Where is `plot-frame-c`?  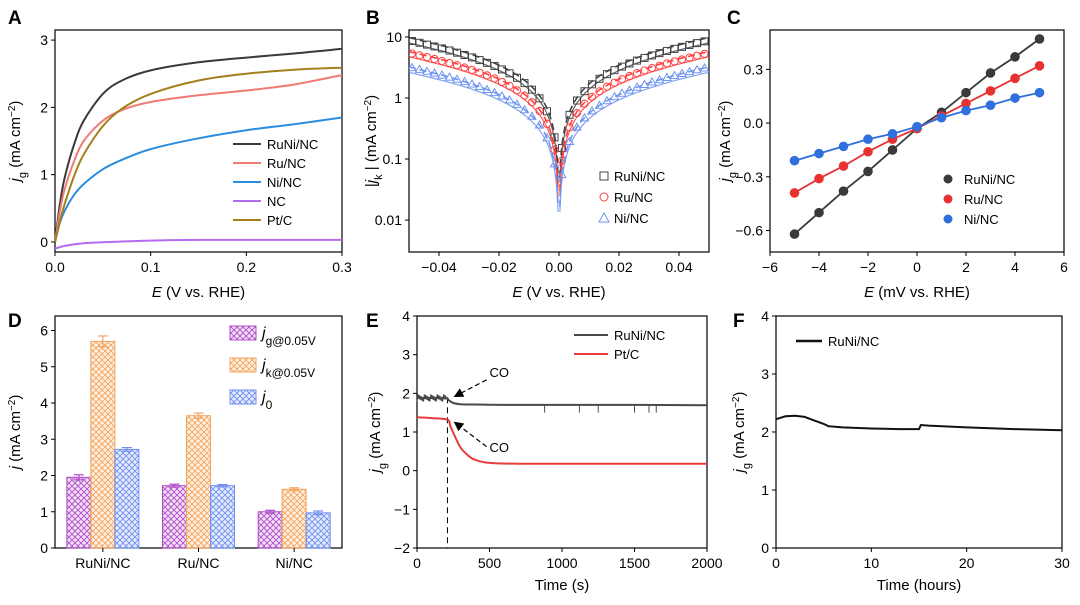 plot-frame-c is located at coordinates (917, 141).